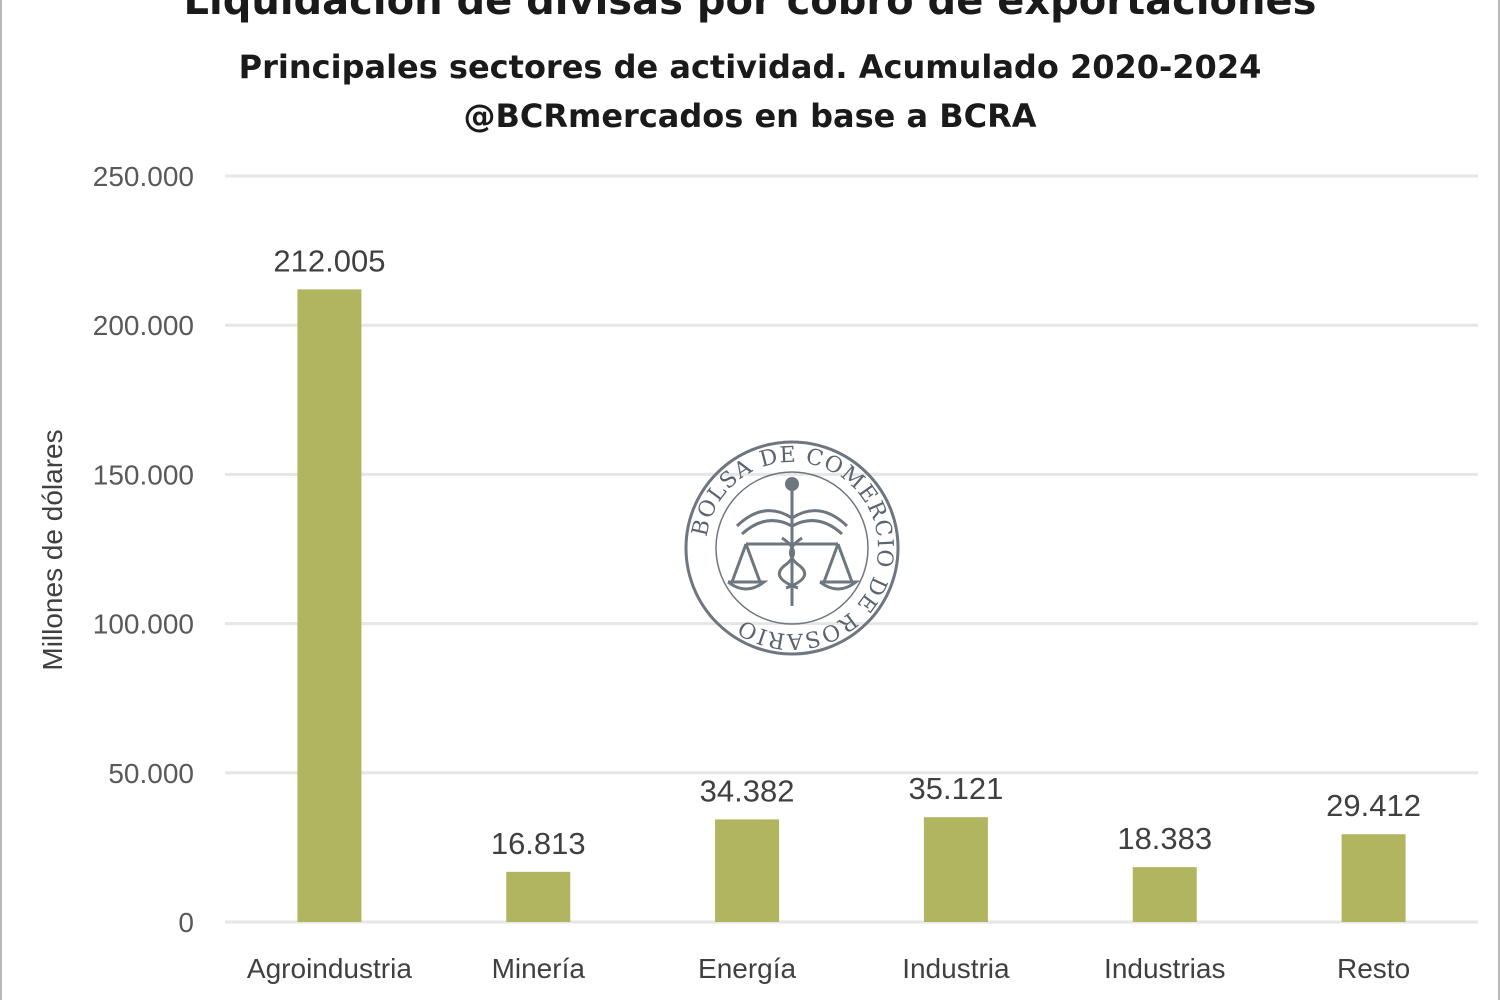  I want to click on y-axis-label: Millones de dólares, so click(52, 549).